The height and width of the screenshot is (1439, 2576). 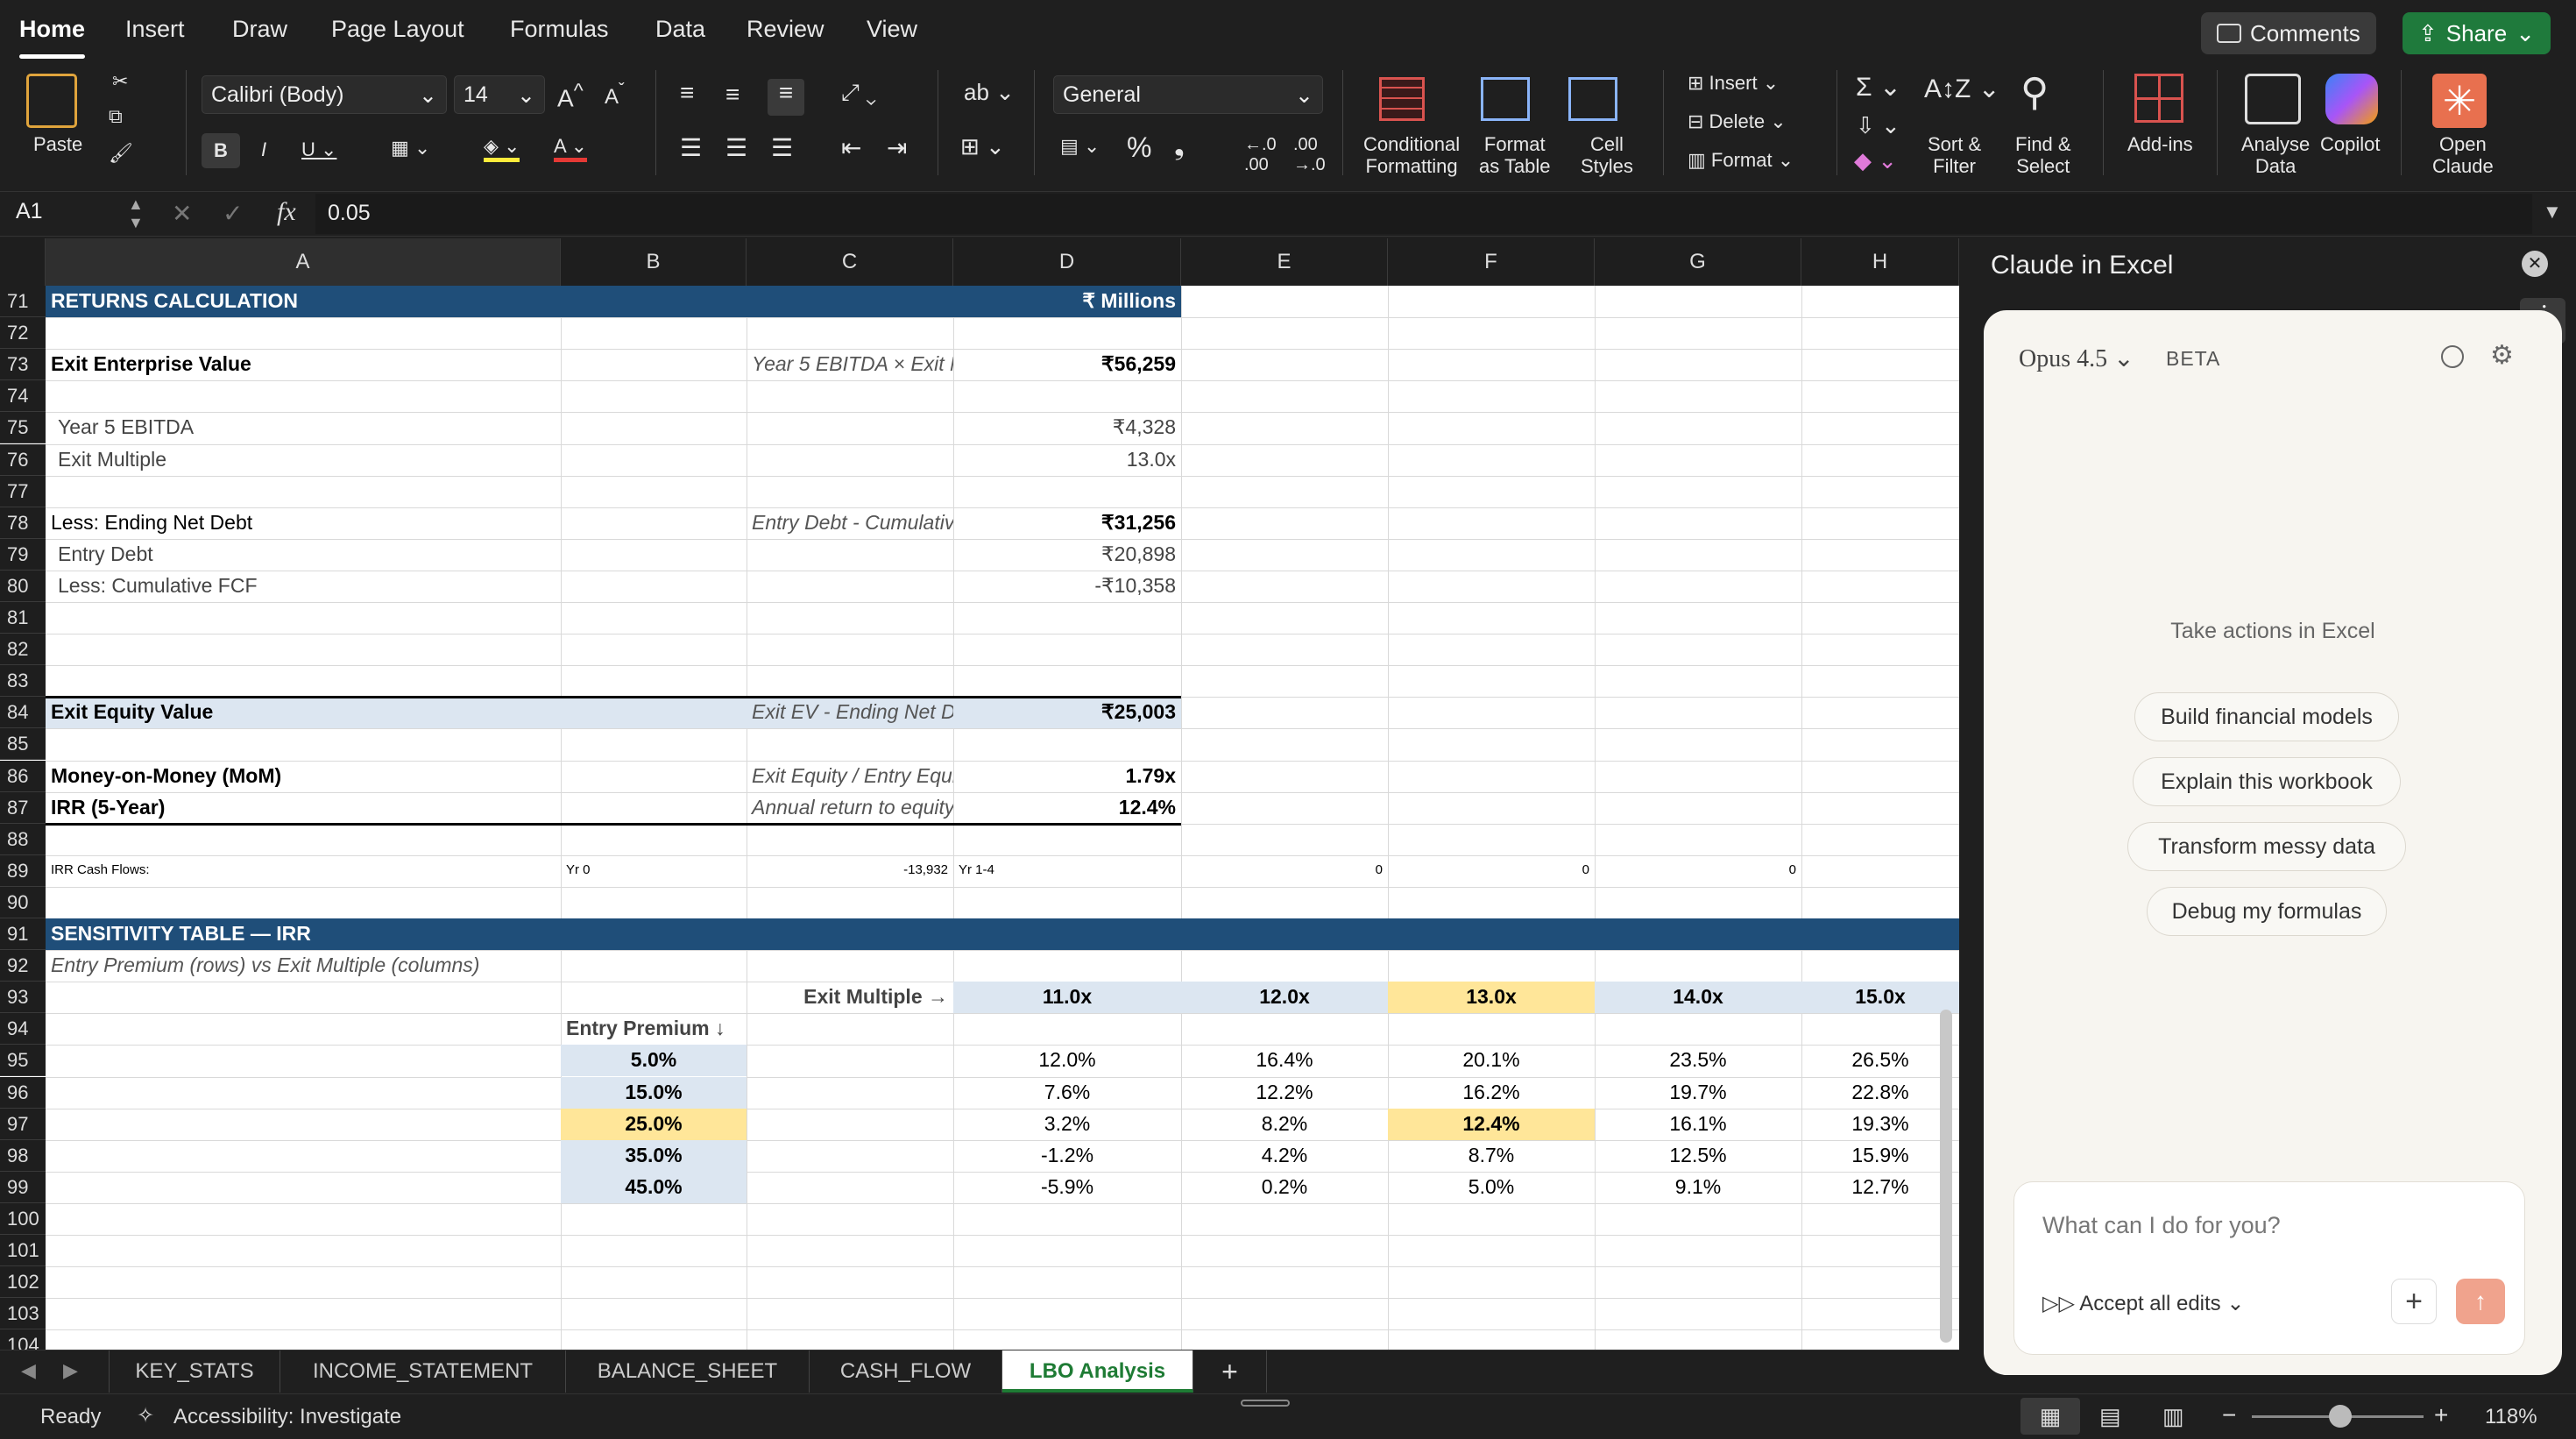 I want to click on row-header: 85, so click(x=23, y=745).